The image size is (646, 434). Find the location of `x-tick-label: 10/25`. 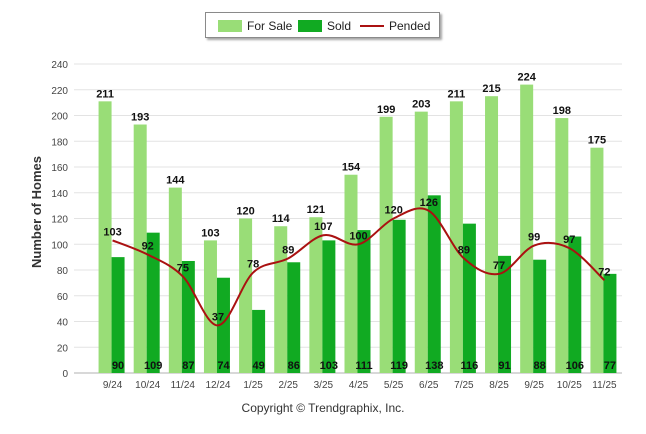

x-tick-label: 10/25 is located at coordinates (569, 385).